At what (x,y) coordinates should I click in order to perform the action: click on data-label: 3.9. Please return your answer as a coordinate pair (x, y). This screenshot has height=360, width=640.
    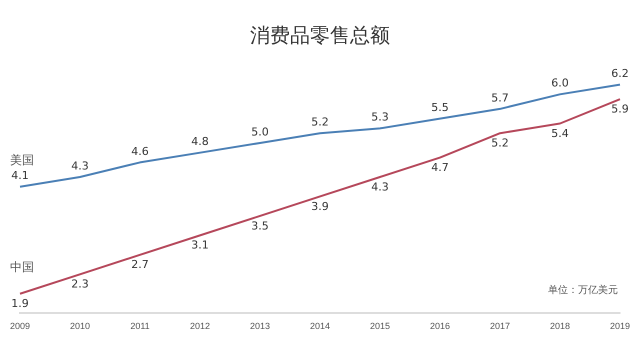
    Looking at the image, I should click on (320, 206).